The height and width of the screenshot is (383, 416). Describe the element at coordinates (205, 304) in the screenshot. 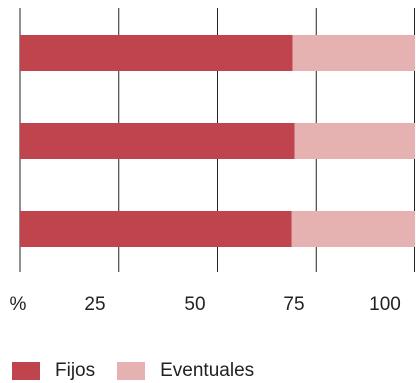

I see `x-axis-tick-labels: % 25 50 75 100` at that location.